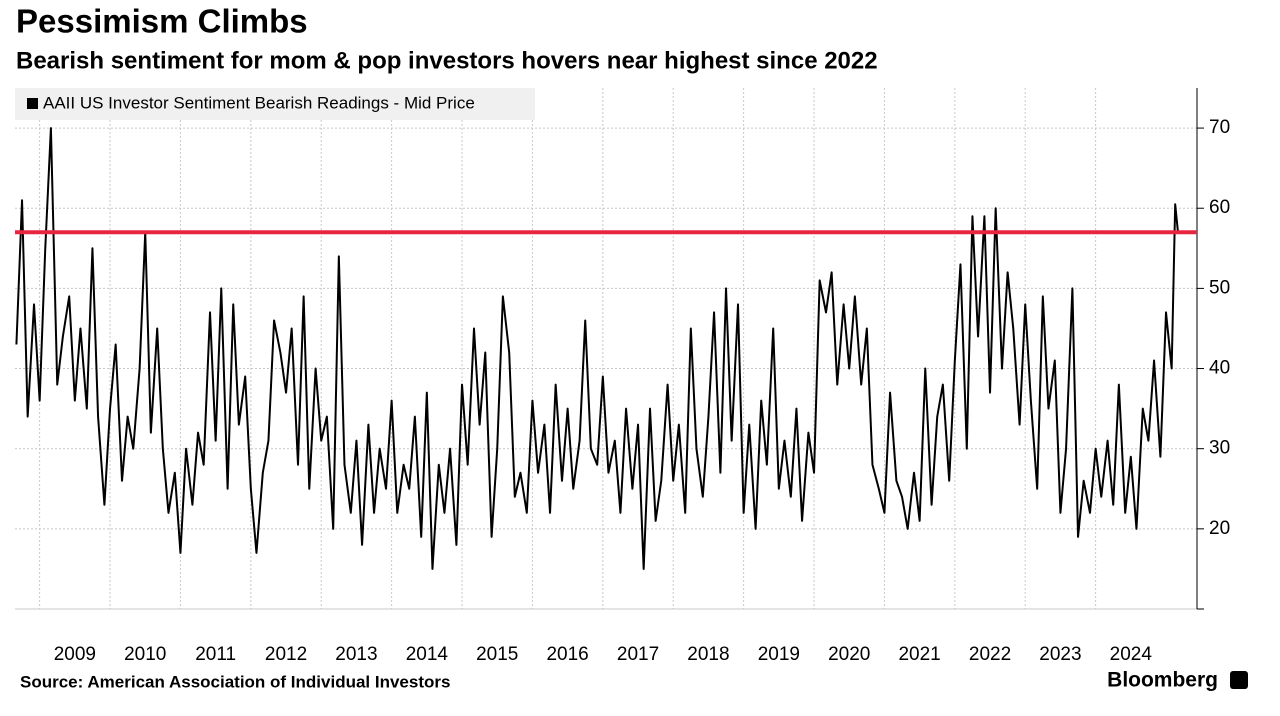 The width and height of the screenshot is (1280, 716). Describe the element at coordinates (162, 21) in the screenshot. I see `chart-title: Pessimism Climbs` at that location.